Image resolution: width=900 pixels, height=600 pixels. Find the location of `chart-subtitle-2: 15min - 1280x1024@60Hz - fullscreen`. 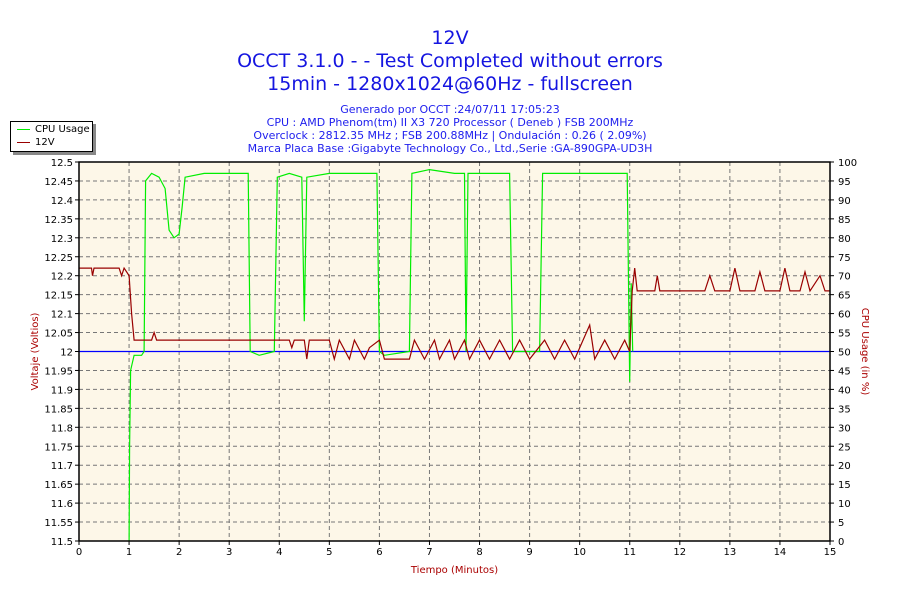

chart-subtitle-2: 15min - 1280x1024@60Hz - fullscreen is located at coordinates (450, 84).